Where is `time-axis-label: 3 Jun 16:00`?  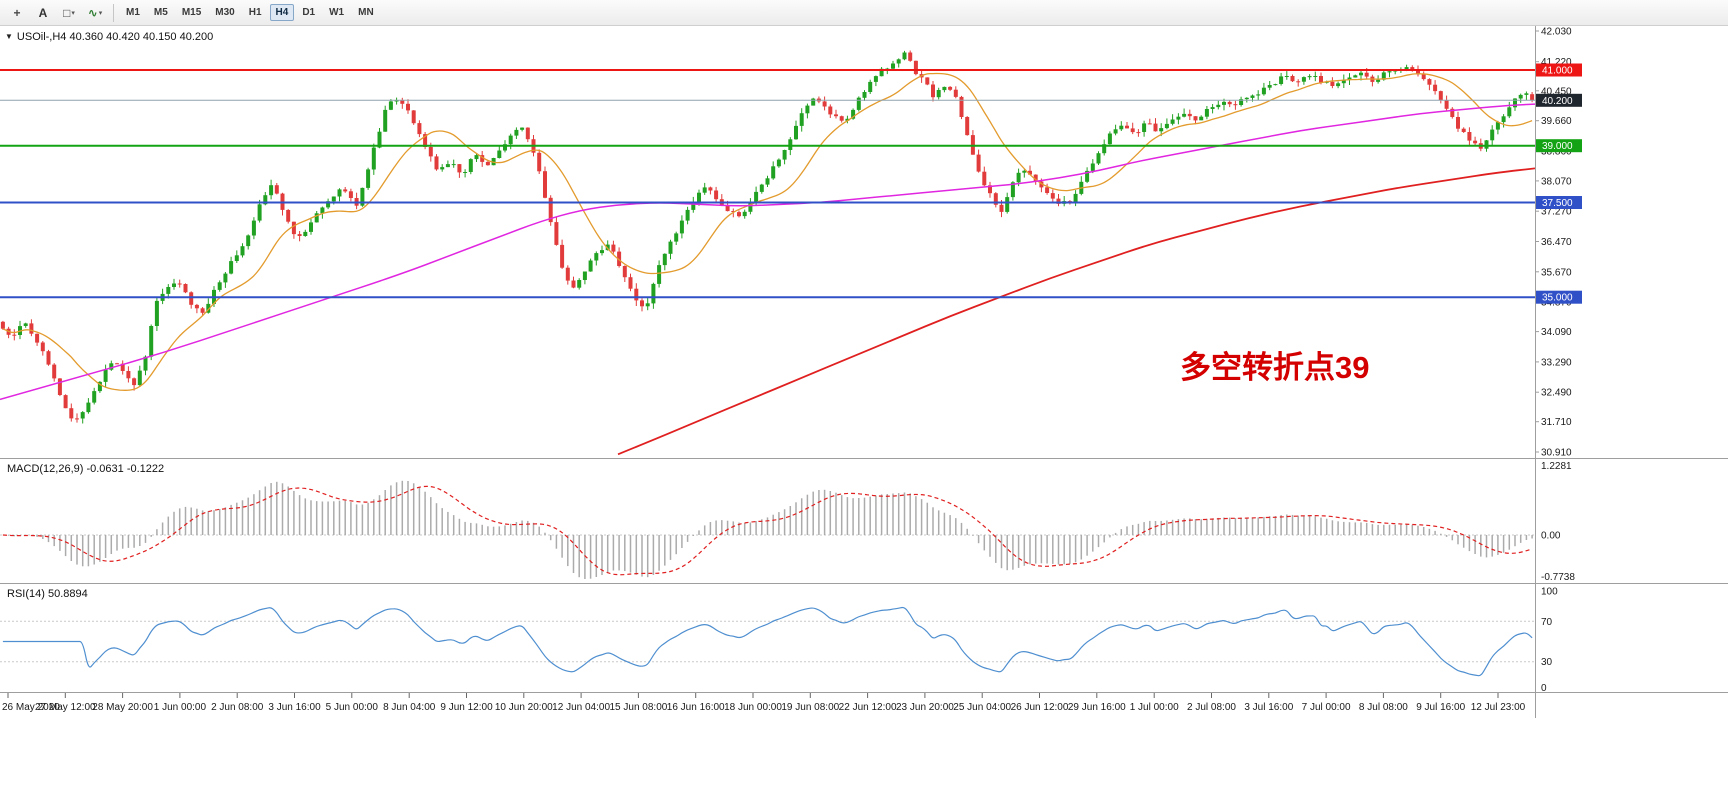
time-axis-label: 3 Jun 16:00 is located at coordinates (294, 707).